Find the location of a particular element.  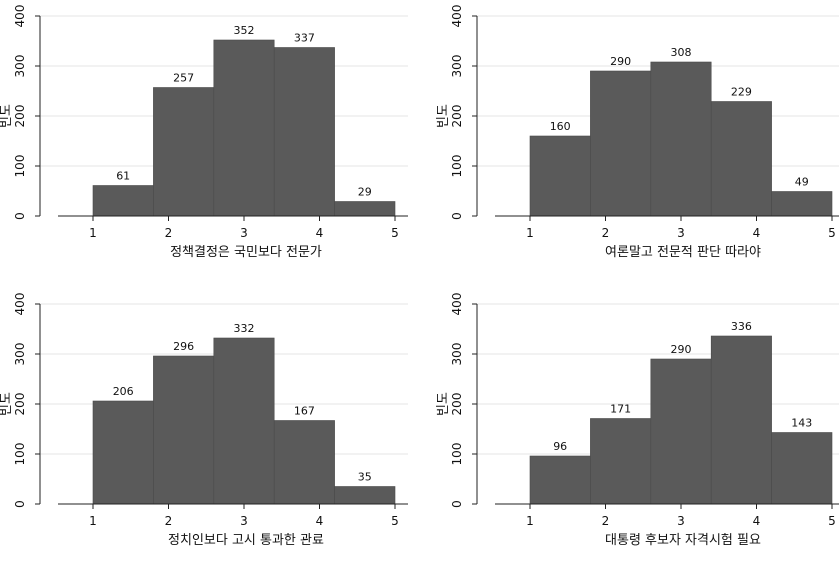

bar-value-label: 143 is located at coordinates (801, 423).